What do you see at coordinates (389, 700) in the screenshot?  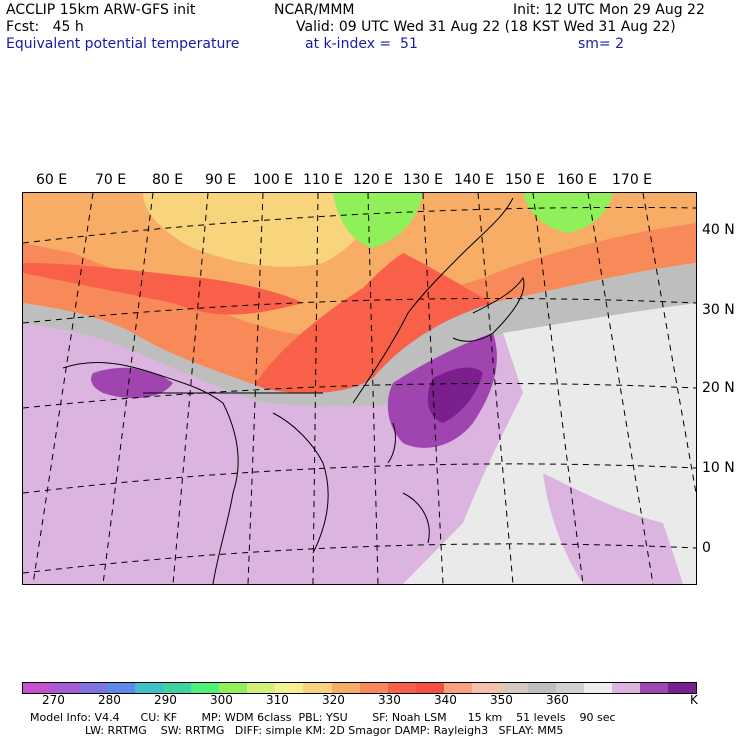 I see `colorbar-tick: 330` at bounding box center [389, 700].